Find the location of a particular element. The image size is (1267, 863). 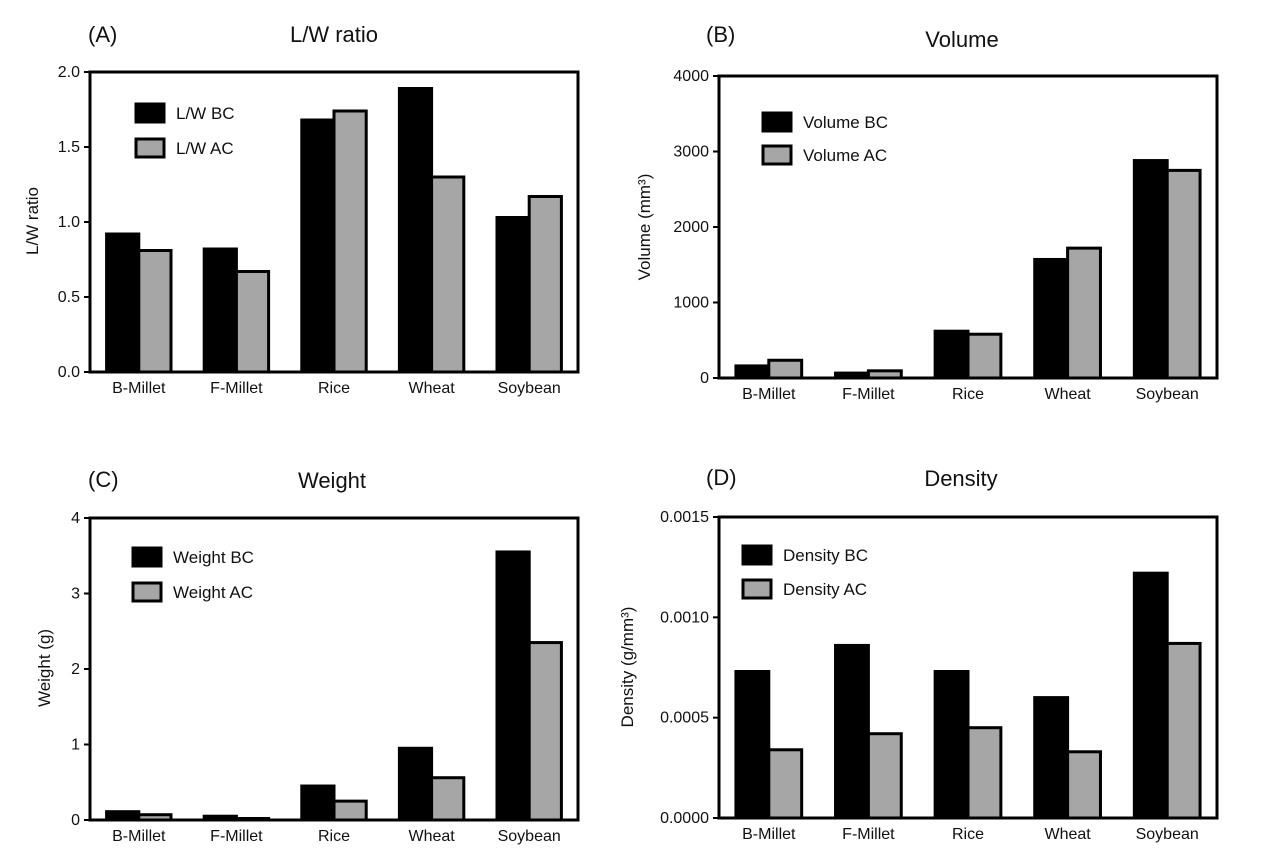

panel-d-legend-label-bc: Density BC is located at coordinates (825, 555).